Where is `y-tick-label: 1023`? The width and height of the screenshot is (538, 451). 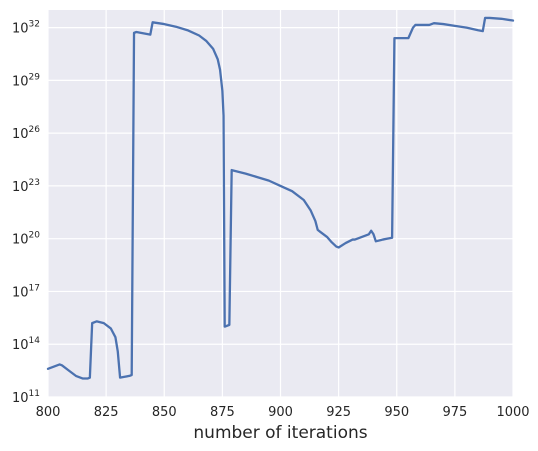
y-tick-label: 1023 is located at coordinates (26, 186).